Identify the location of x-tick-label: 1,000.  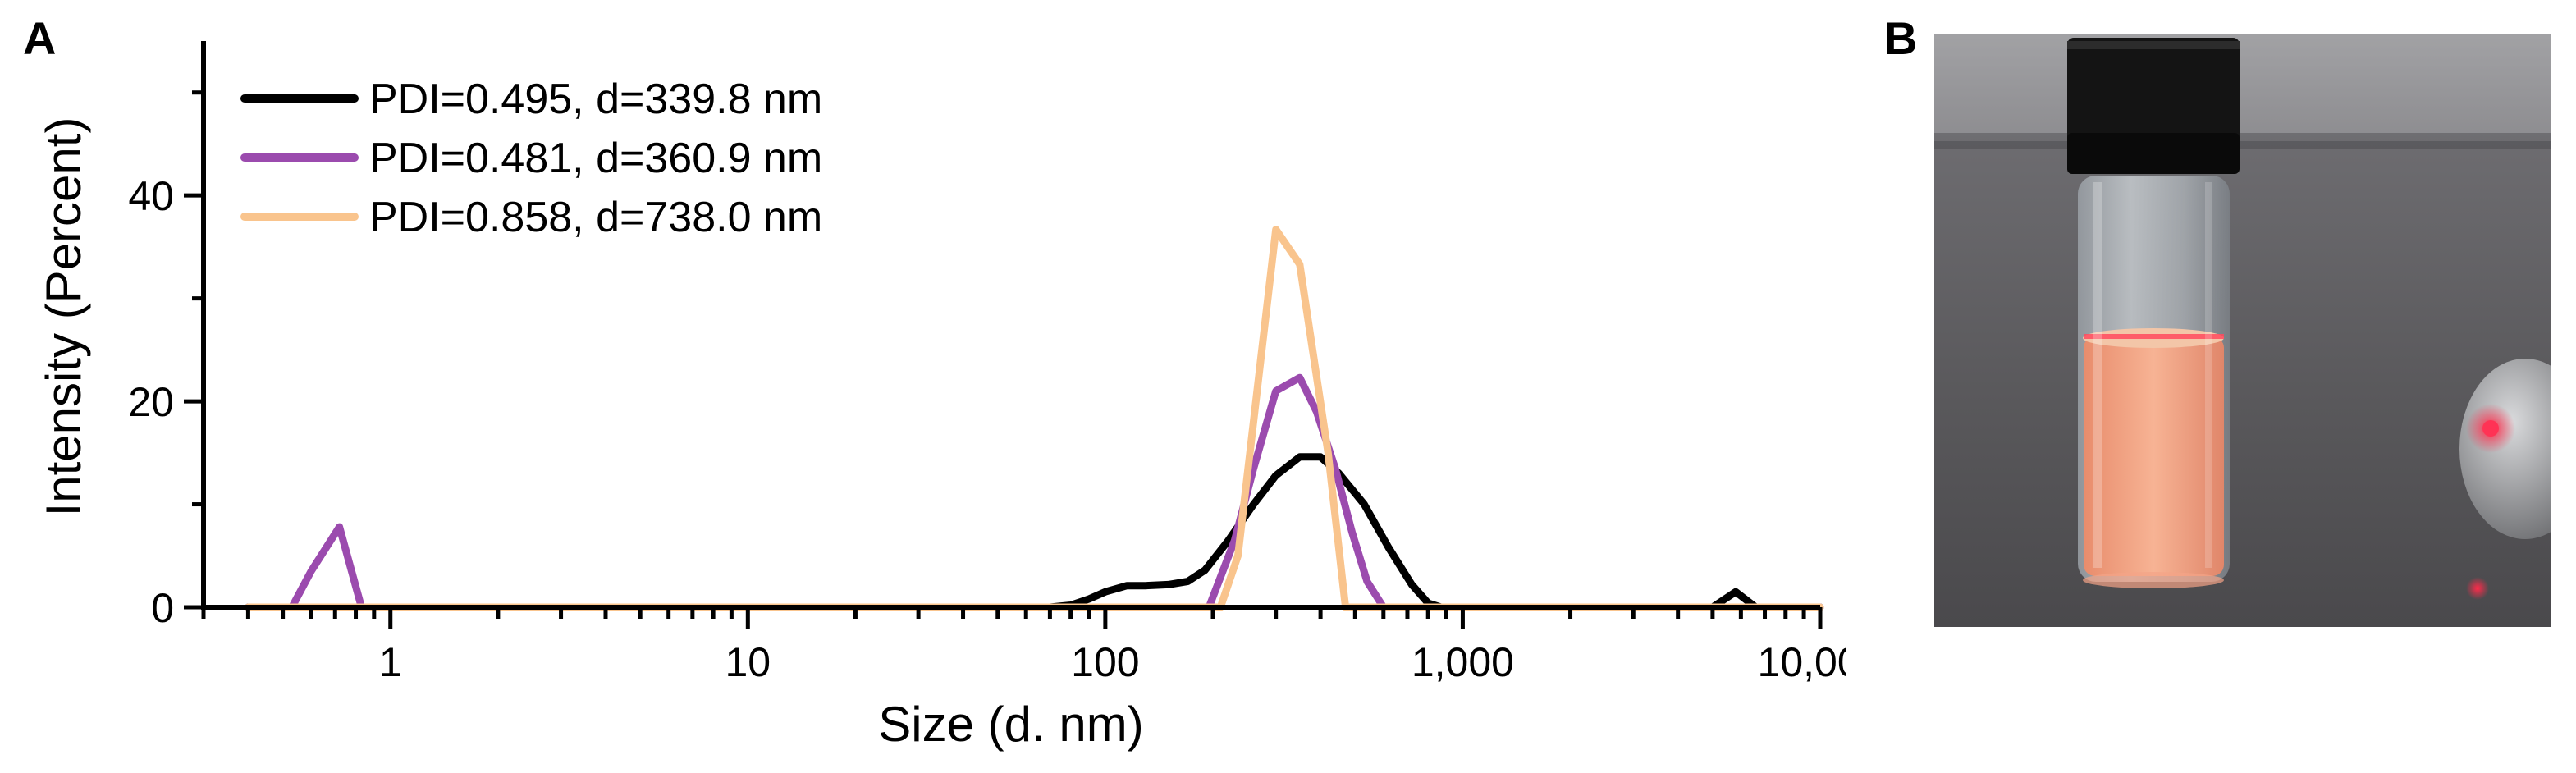
(1463, 662).